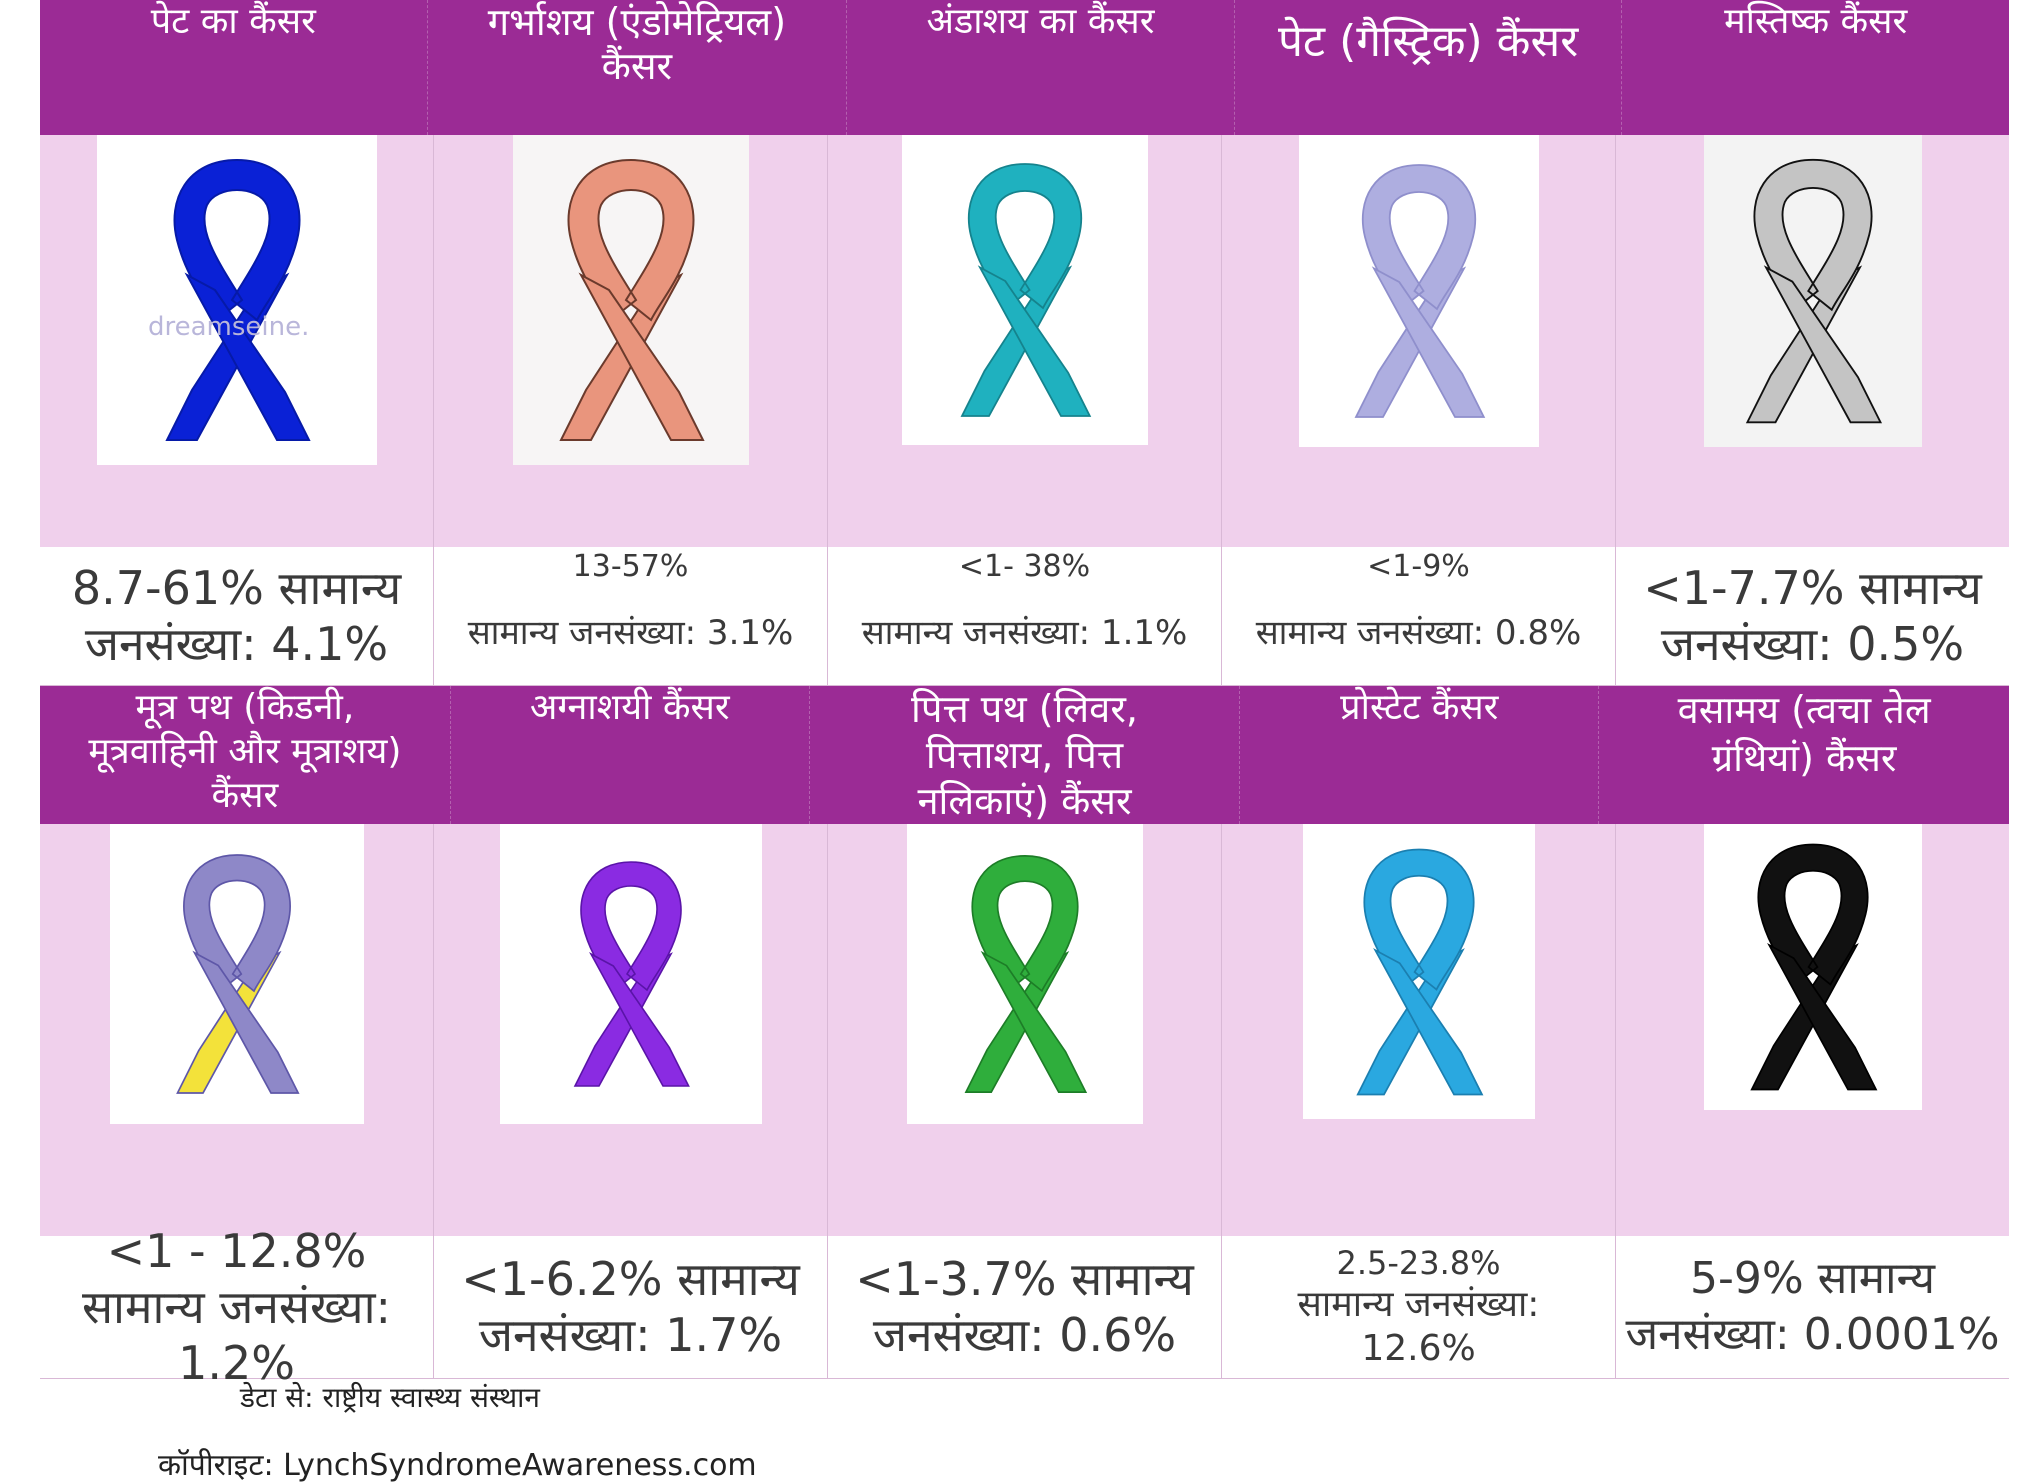 The height and width of the screenshot is (1484, 2044). Describe the element at coordinates (1816, 21) in the screenshot. I see `header-title: मस्तिष्क कैंसर` at that location.